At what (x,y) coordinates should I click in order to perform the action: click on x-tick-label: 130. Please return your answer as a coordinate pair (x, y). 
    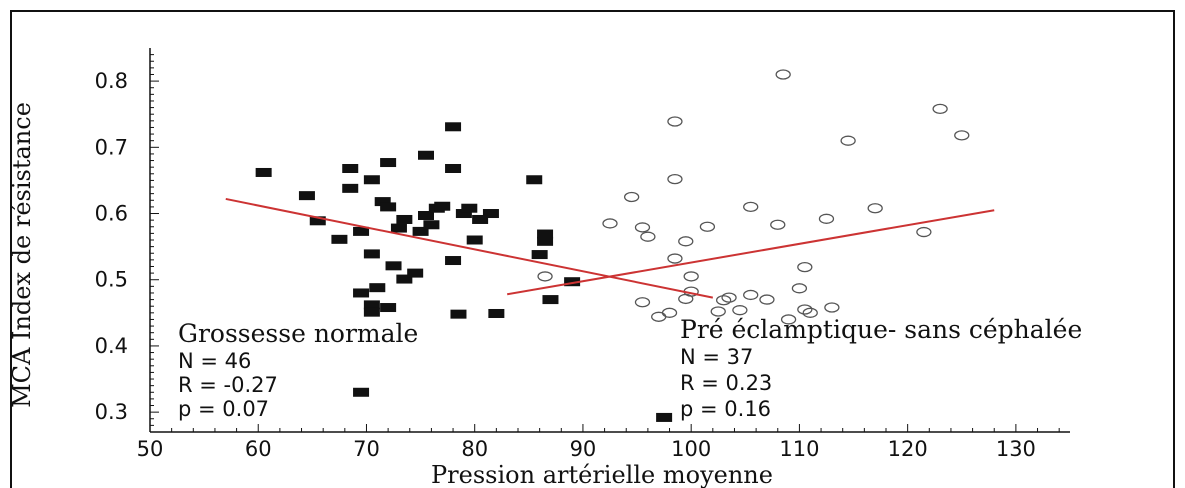
    Looking at the image, I should click on (1016, 449).